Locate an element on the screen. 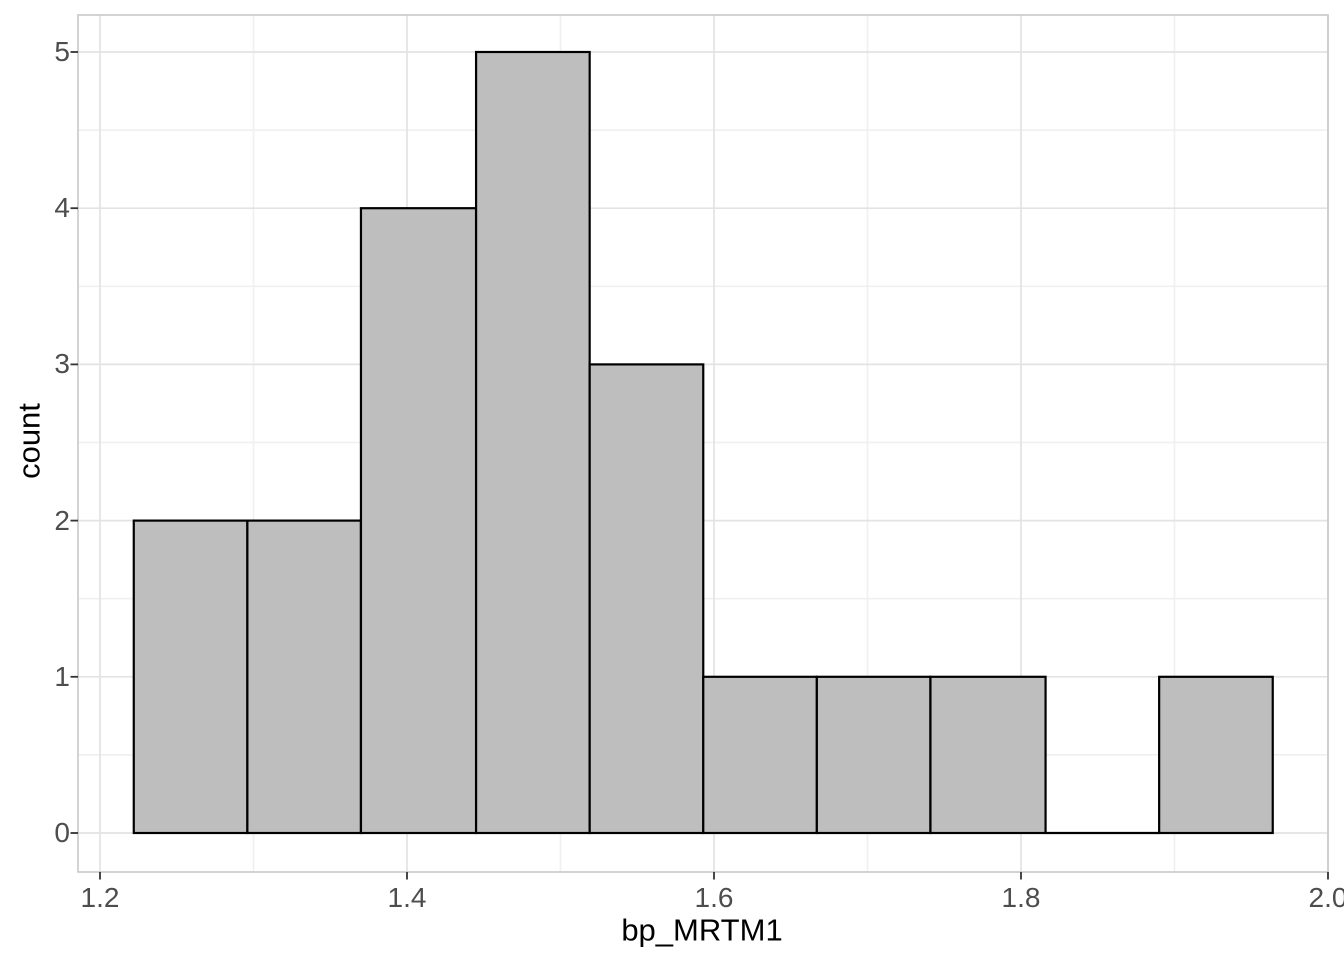 This screenshot has height=960, width=1344. x-tick-label-0: 1.2 is located at coordinates (100, 897).